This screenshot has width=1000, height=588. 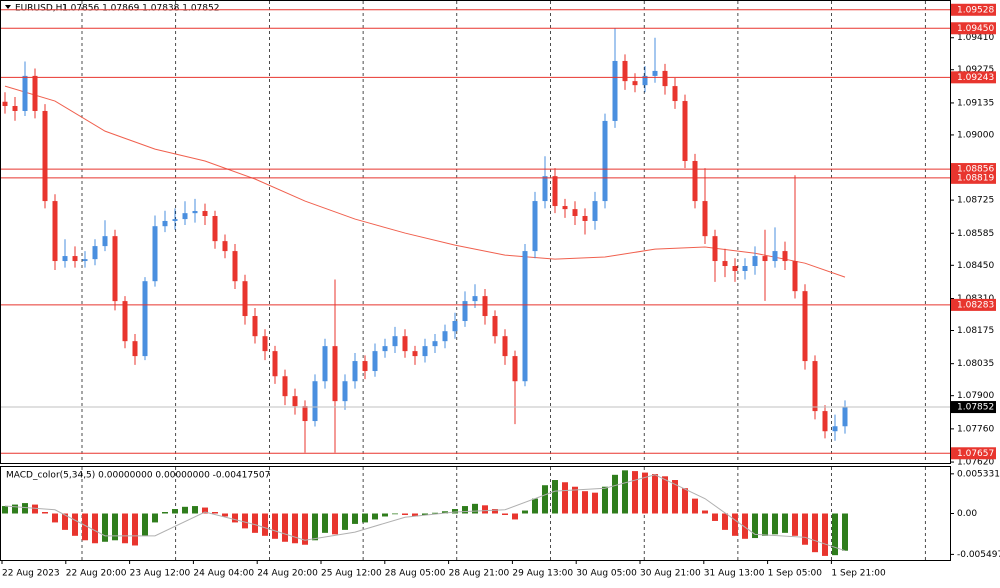 I want to click on symbol: EURUSD,H1, so click(x=41, y=9).